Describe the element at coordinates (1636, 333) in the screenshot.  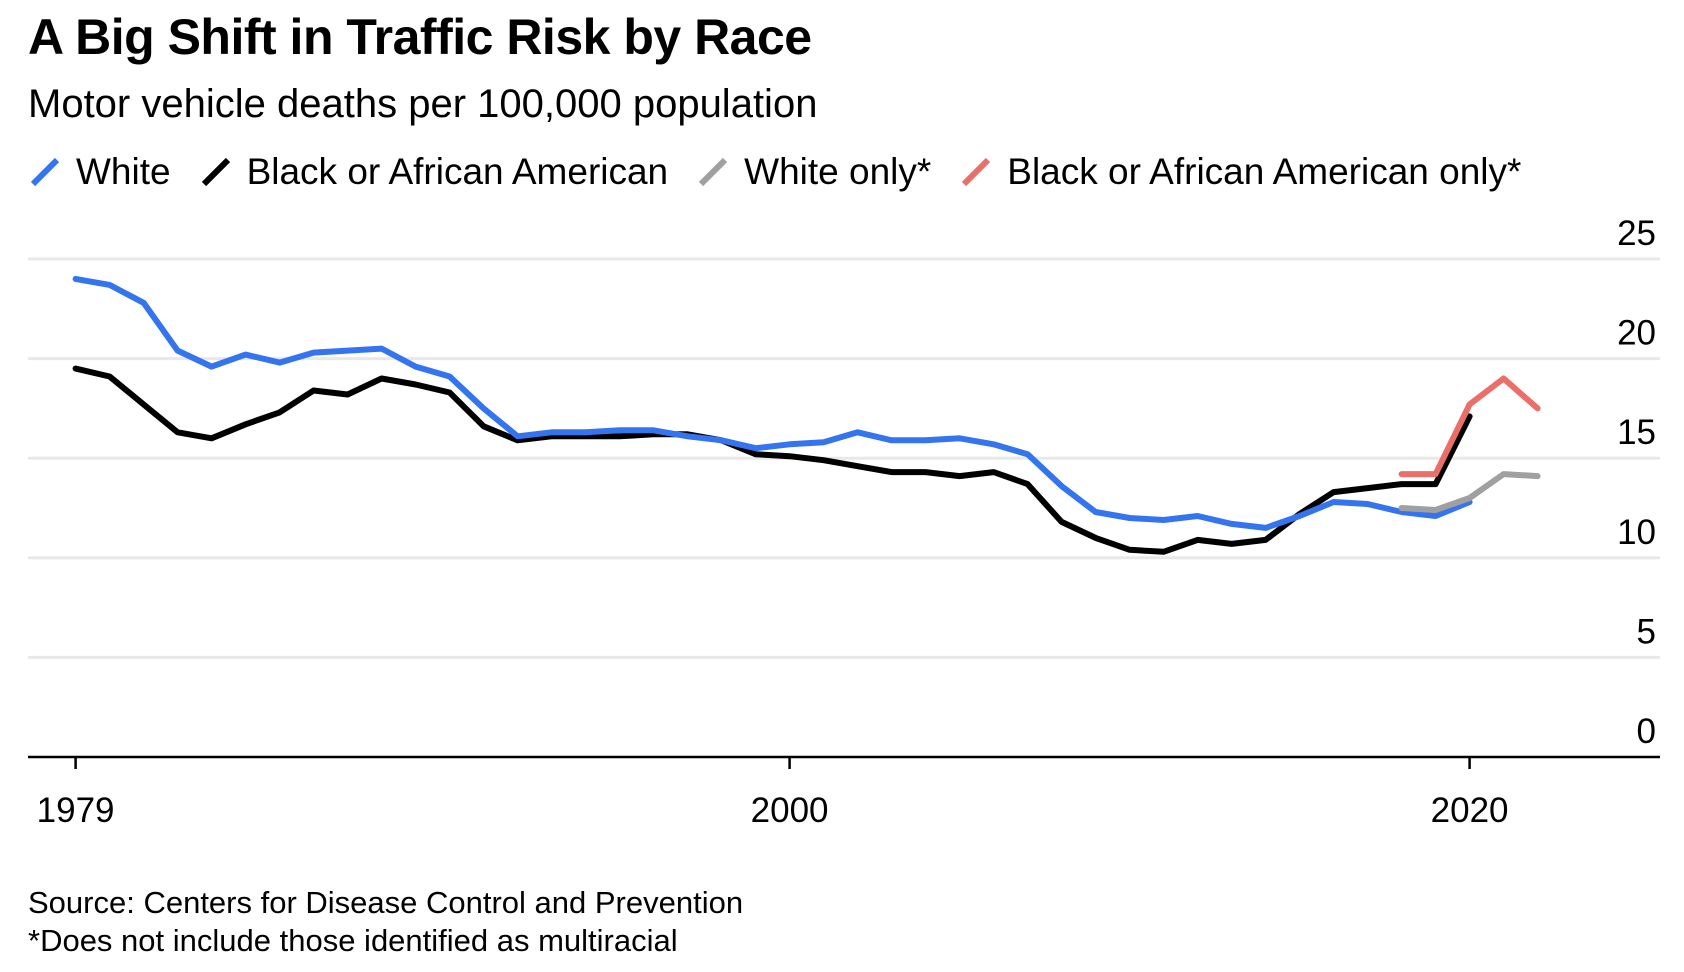
I see `y-tick-label: 20` at that location.